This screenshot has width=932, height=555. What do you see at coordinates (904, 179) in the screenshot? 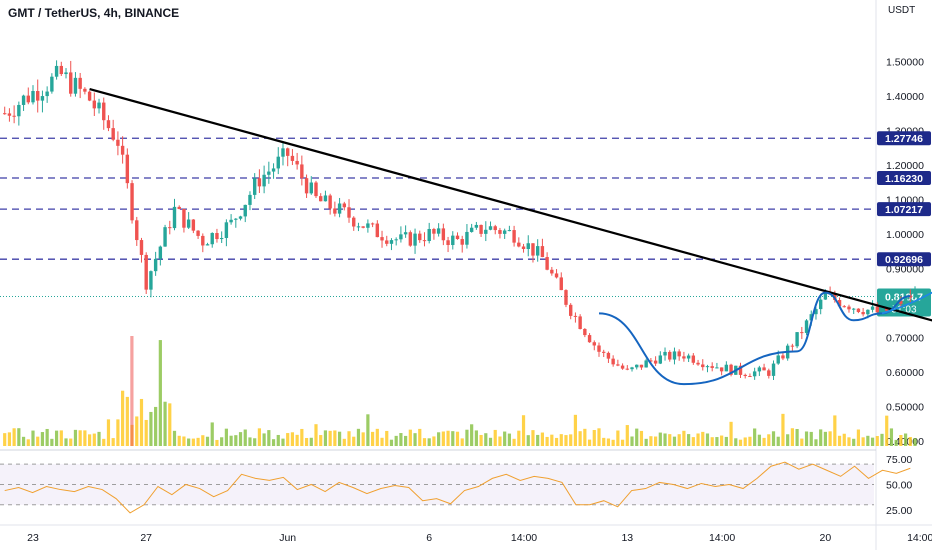
I see `price-level-label: 1.16230` at bounding box center [904, 179].